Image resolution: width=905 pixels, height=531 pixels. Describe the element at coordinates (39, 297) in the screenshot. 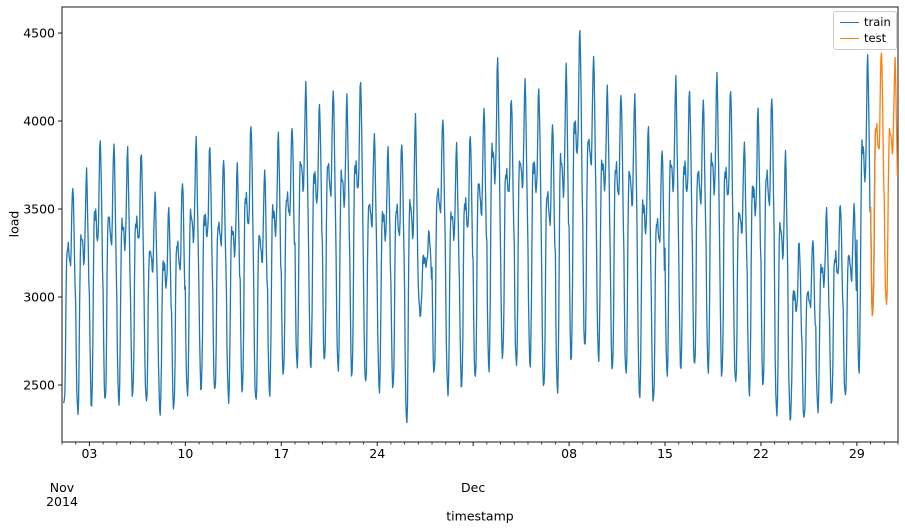

I see `y-tick-label: 3000` at that location.